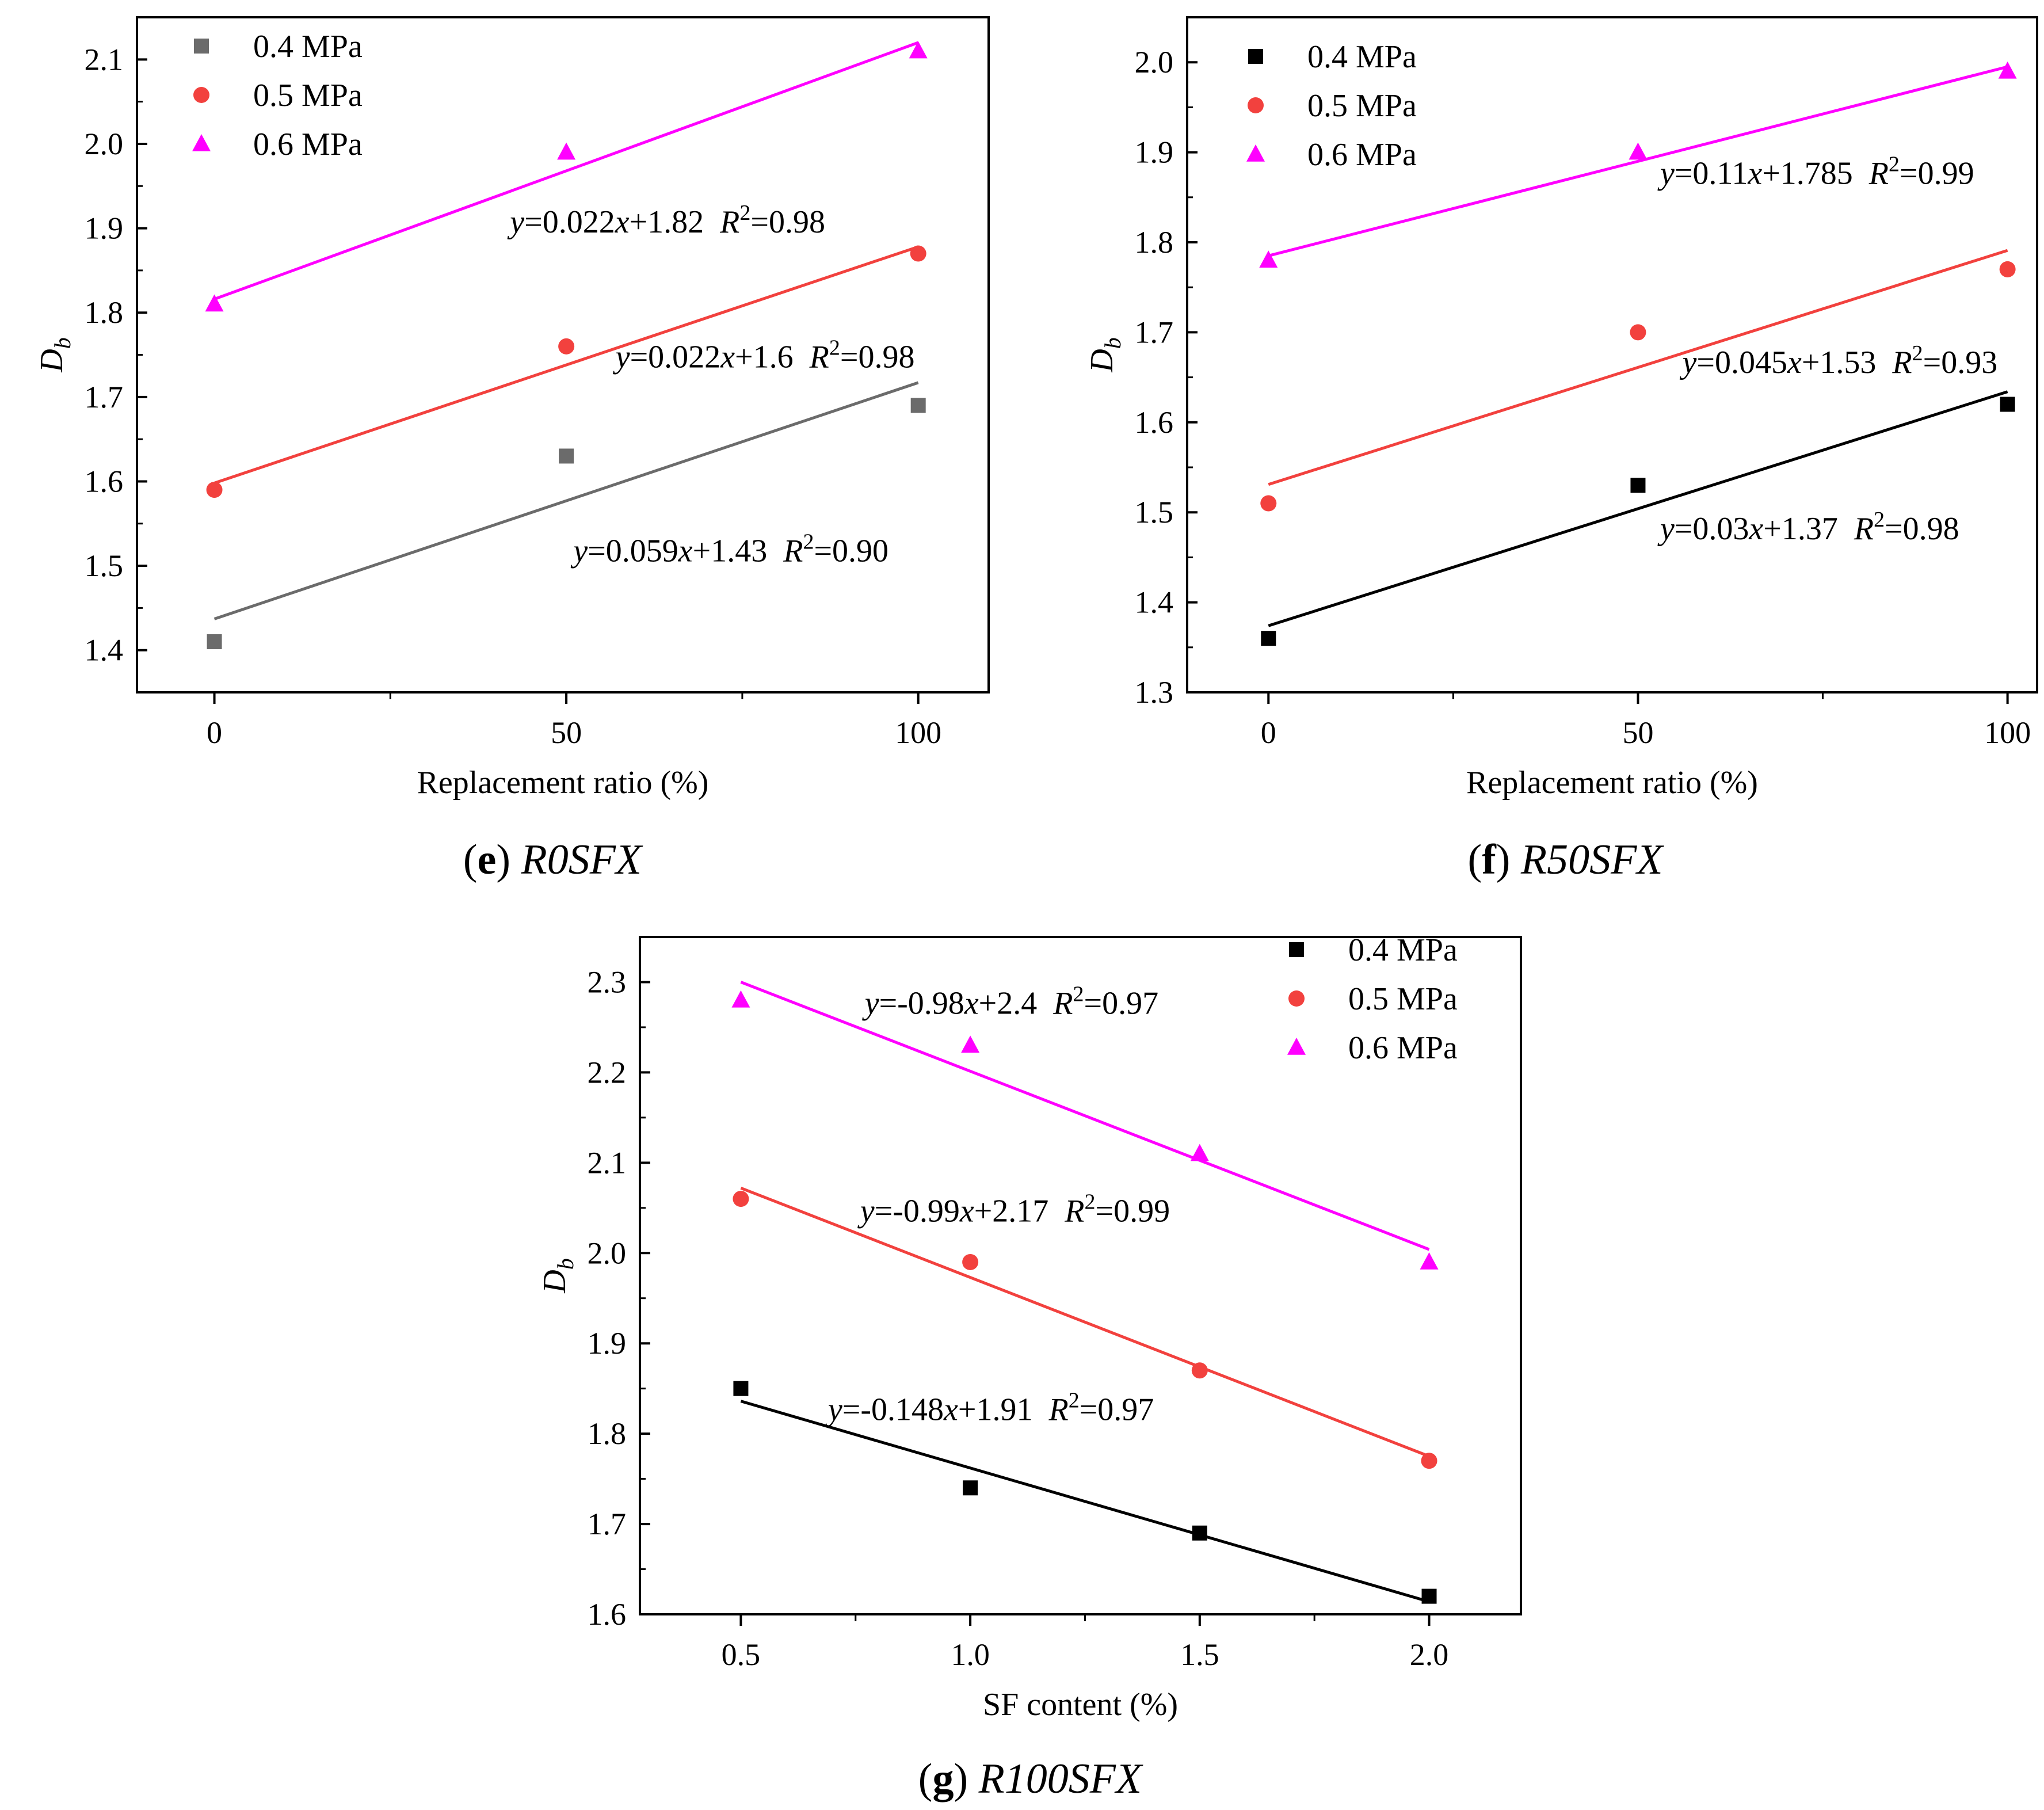  What do you see at coordinates (566, 365) in the screenshot?
I see `fit-line-circle-e` at bounding box center [566, 365].